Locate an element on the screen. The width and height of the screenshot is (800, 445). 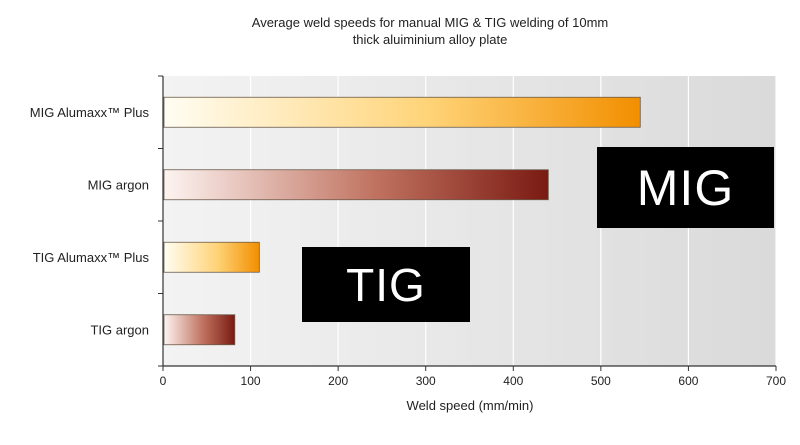
x-tick-label: 0 is located at coordinates (163, 381).